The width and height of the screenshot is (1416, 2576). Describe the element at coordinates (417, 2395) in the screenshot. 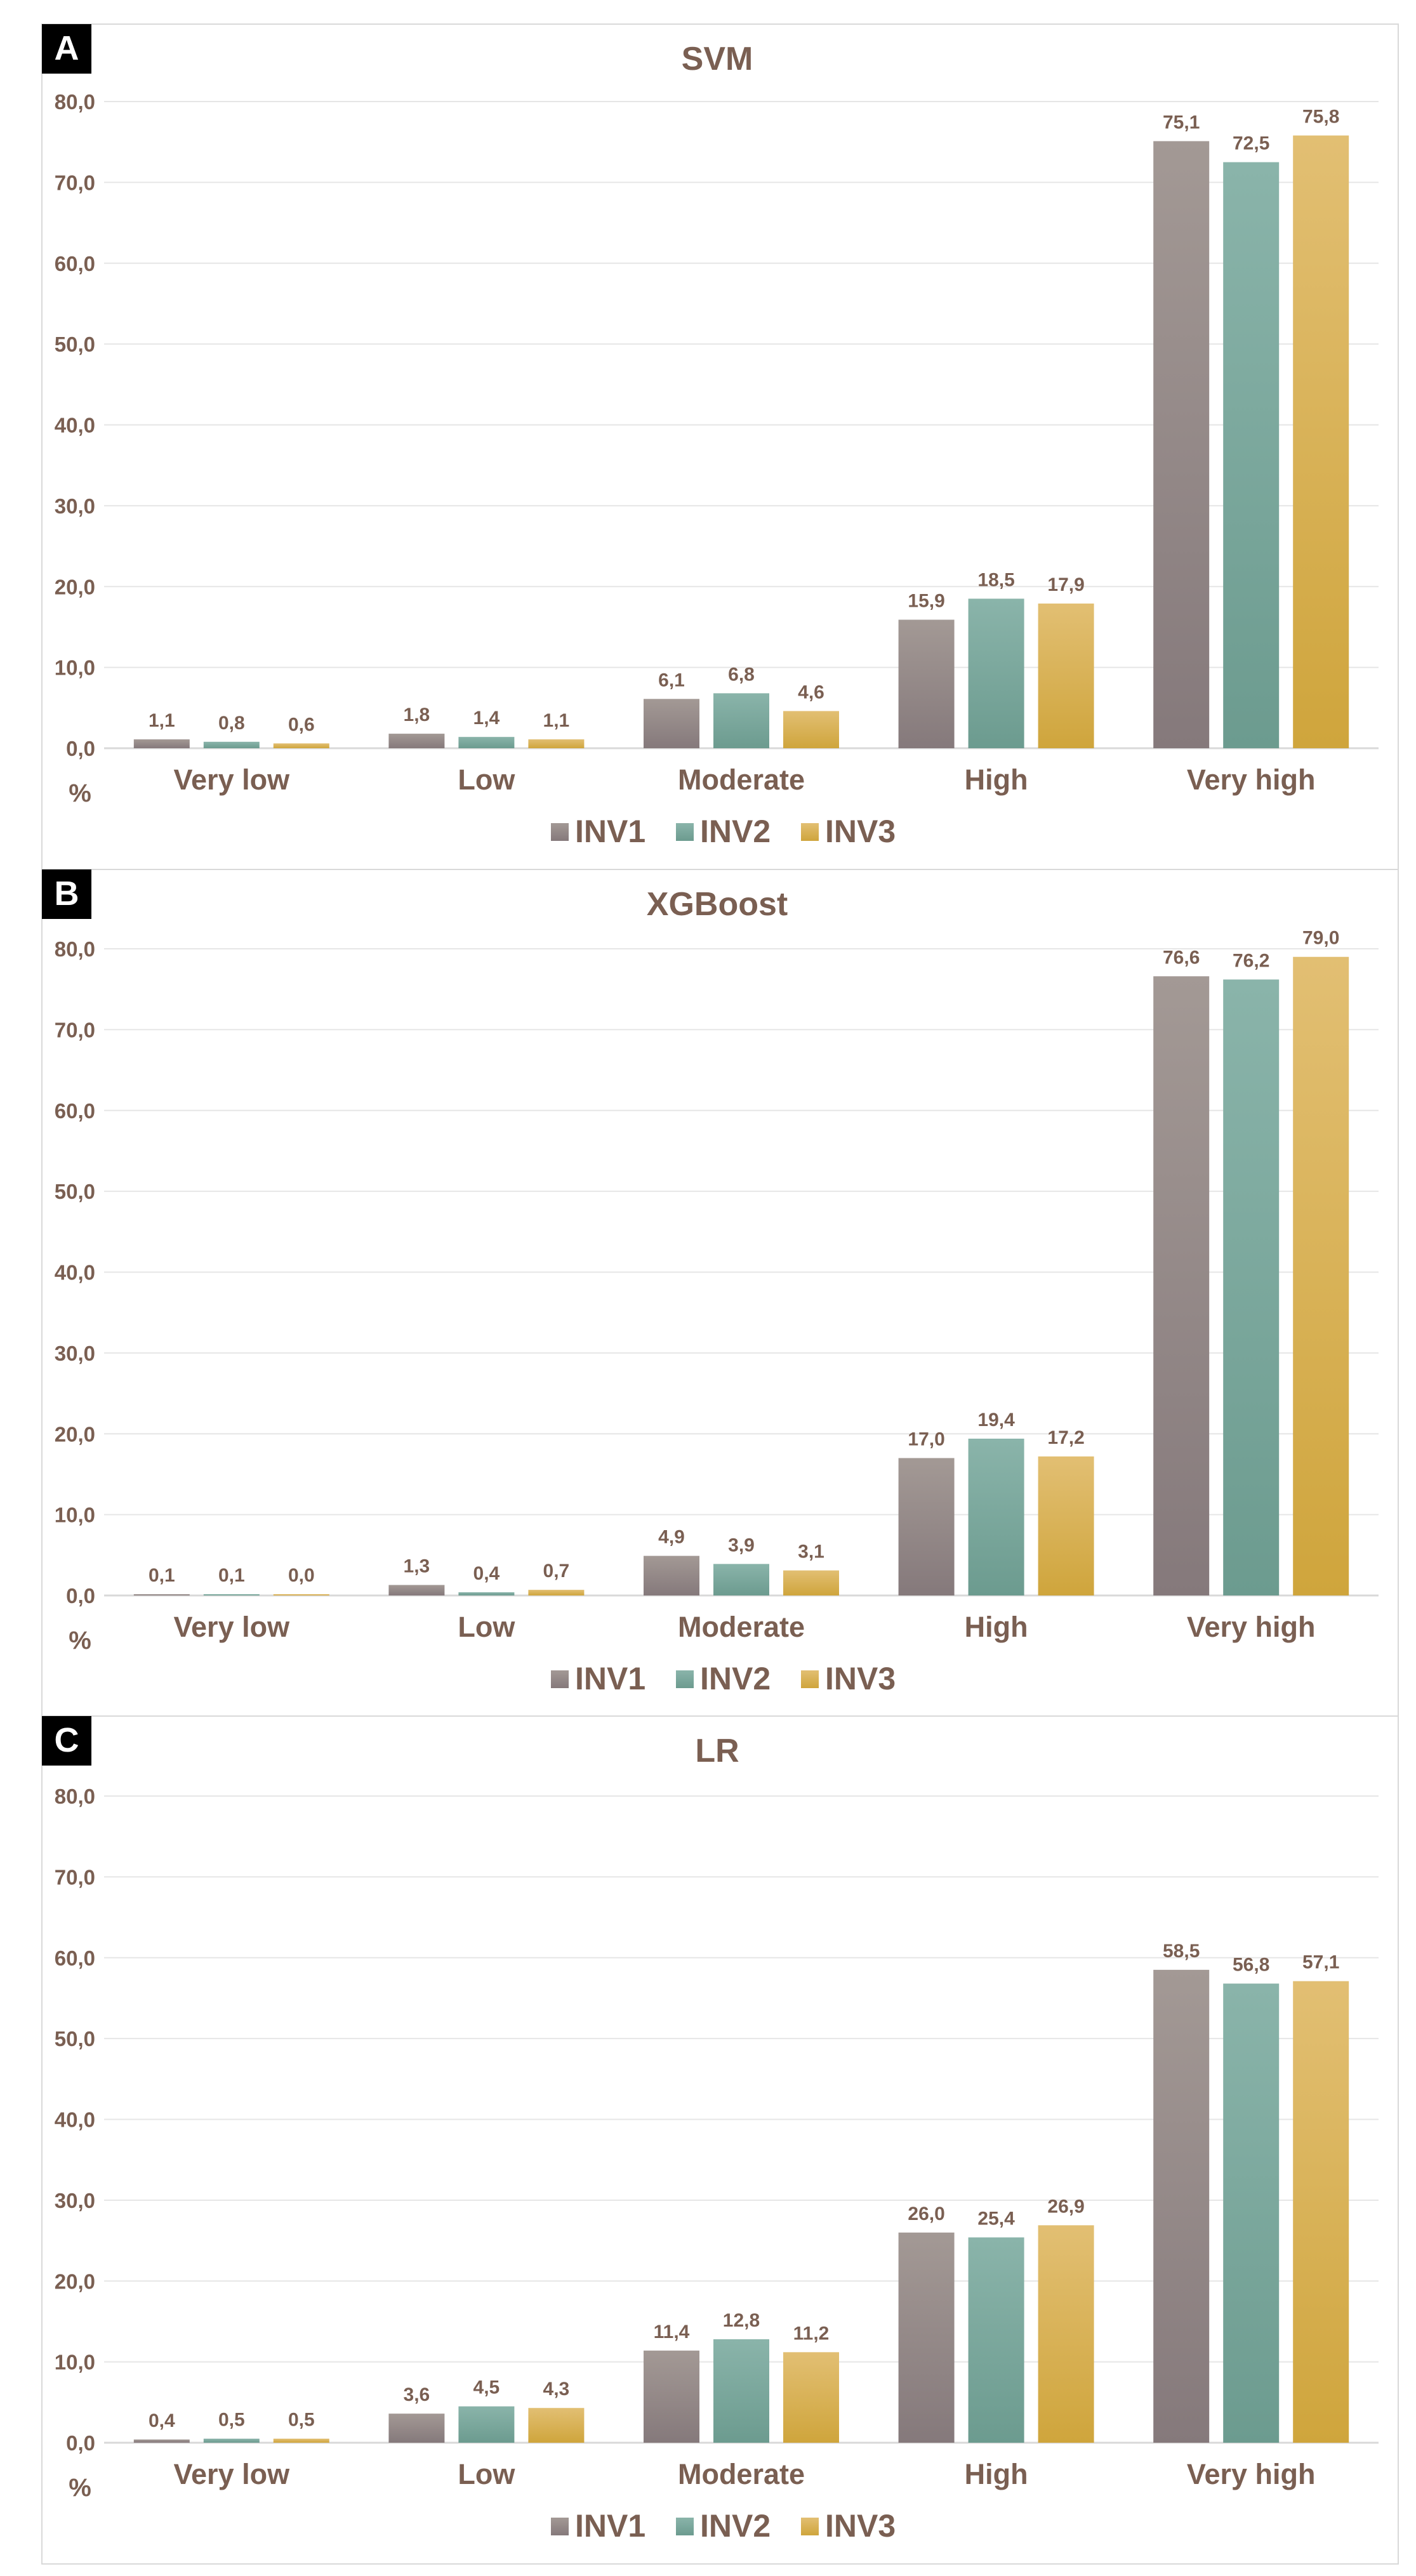

I see `data-label: 3,6` at that location.